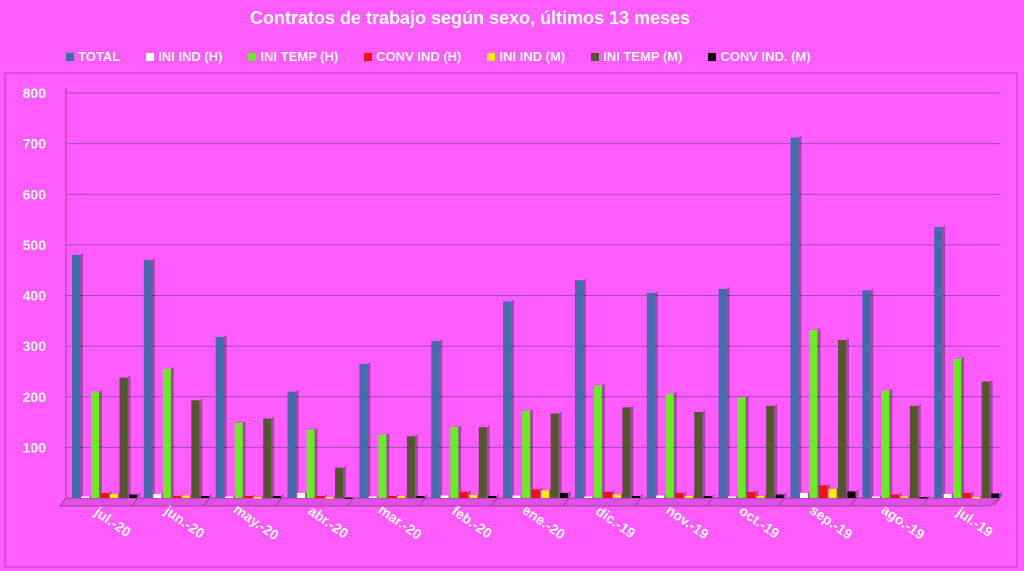 Image resolution: width=1024 pixels, height=571 pixels. What do you see at coordinates (616, 522) in the screenshot?
I see `x-tick-label: dic.-19` at bounding box center [616, 522].